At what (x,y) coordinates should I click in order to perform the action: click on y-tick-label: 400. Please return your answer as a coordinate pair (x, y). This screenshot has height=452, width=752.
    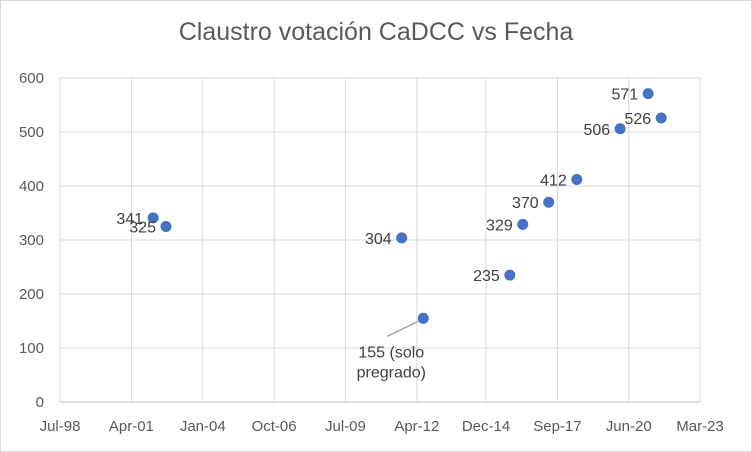
    Looking at the image, I should click on (31, 186).